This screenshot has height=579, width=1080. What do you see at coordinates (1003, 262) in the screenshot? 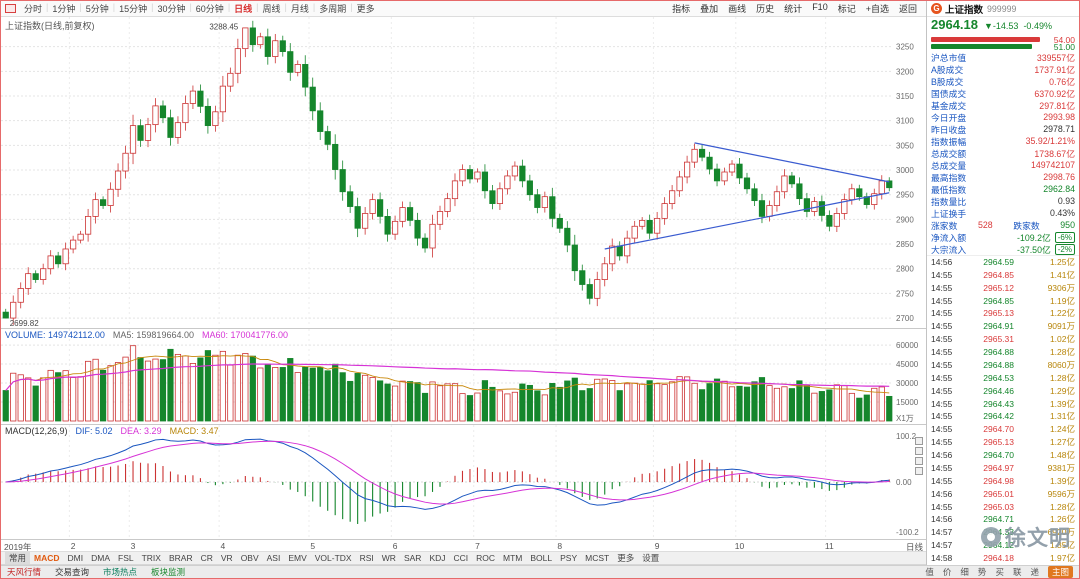
I see `tick-trade-row: 14:56 2964.59 1.25亿` at bounding box center [1003, 262].